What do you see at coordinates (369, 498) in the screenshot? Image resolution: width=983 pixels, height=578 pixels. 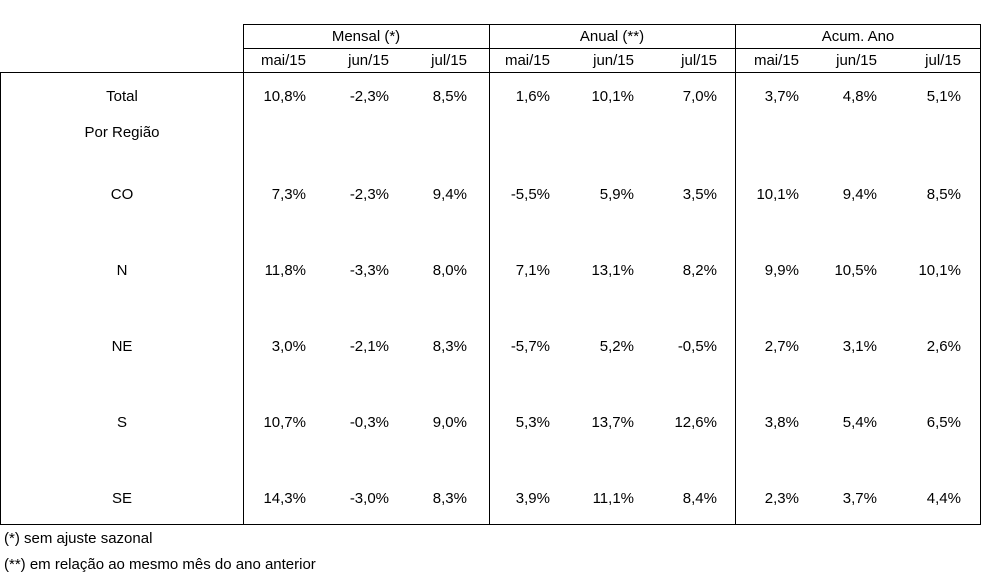 I see `table-cell: -3,0%` at bounding box center [369, 498].